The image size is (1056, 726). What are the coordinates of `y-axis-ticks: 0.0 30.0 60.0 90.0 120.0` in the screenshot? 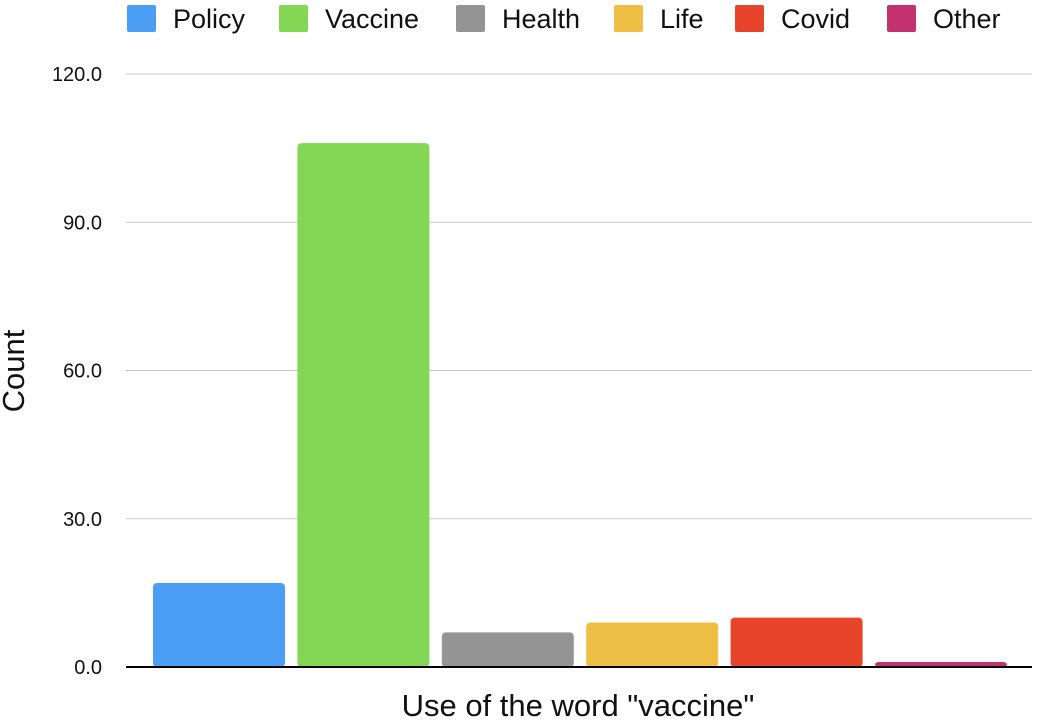 It's located at (77, 371).